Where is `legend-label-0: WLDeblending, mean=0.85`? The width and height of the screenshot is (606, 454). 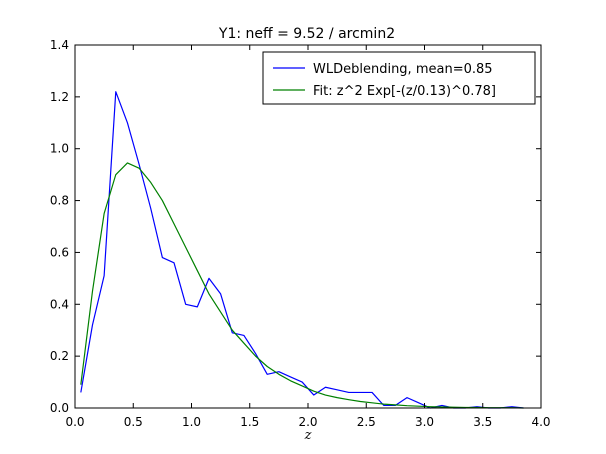 legend-label-0: WLDeblending, mean=0.85 is located at coordinates (403, 69).